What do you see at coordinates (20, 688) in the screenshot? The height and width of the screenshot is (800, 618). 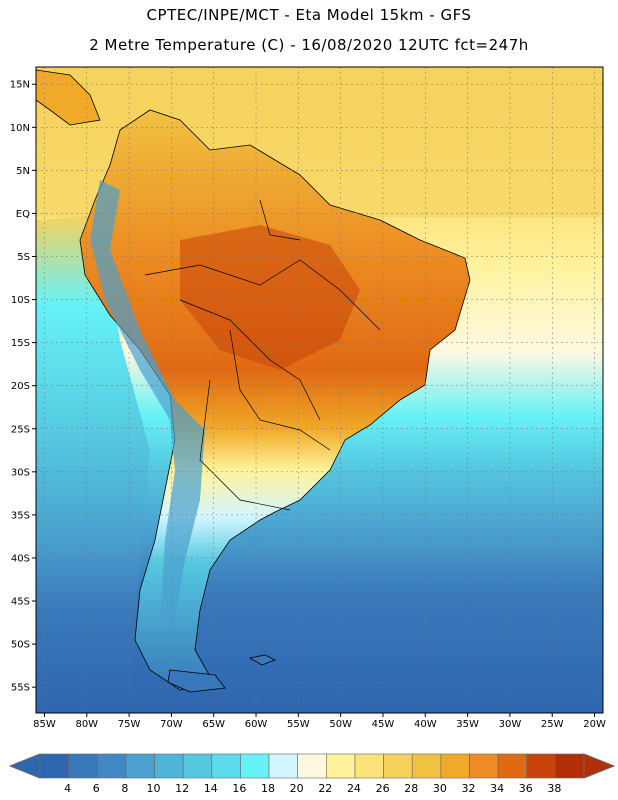 I see `lat-tick-label: 55S` at bounding box center [20, 688].